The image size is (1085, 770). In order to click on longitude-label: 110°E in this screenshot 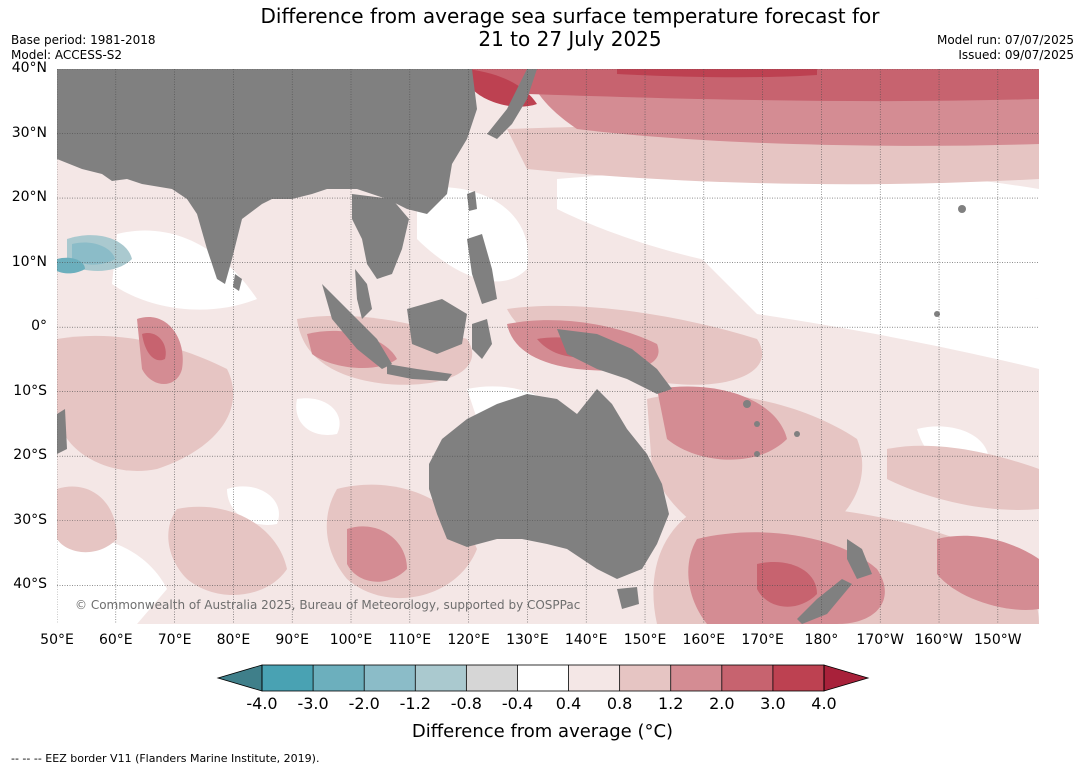, I will do `click(410, 640)`.